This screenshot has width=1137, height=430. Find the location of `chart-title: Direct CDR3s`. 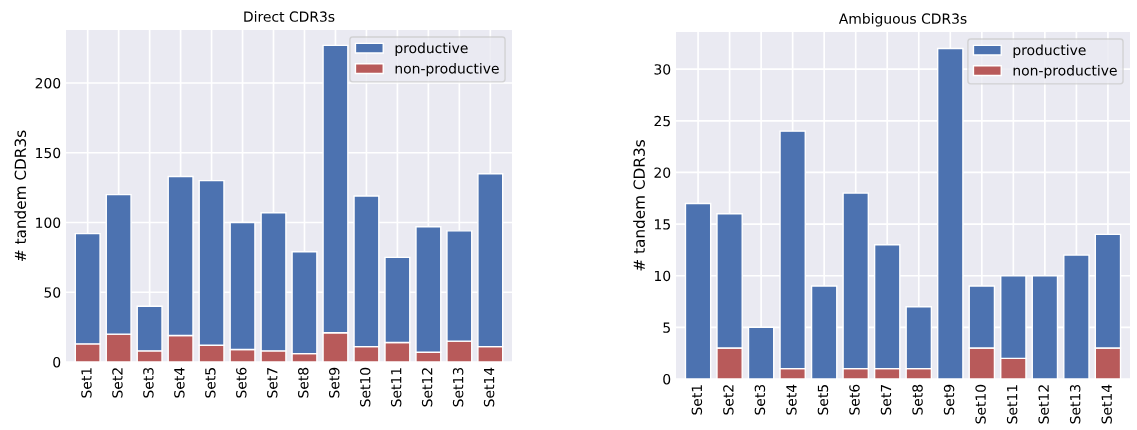

chart-title: Direct CDR3s is located at coordinates (289, 16).